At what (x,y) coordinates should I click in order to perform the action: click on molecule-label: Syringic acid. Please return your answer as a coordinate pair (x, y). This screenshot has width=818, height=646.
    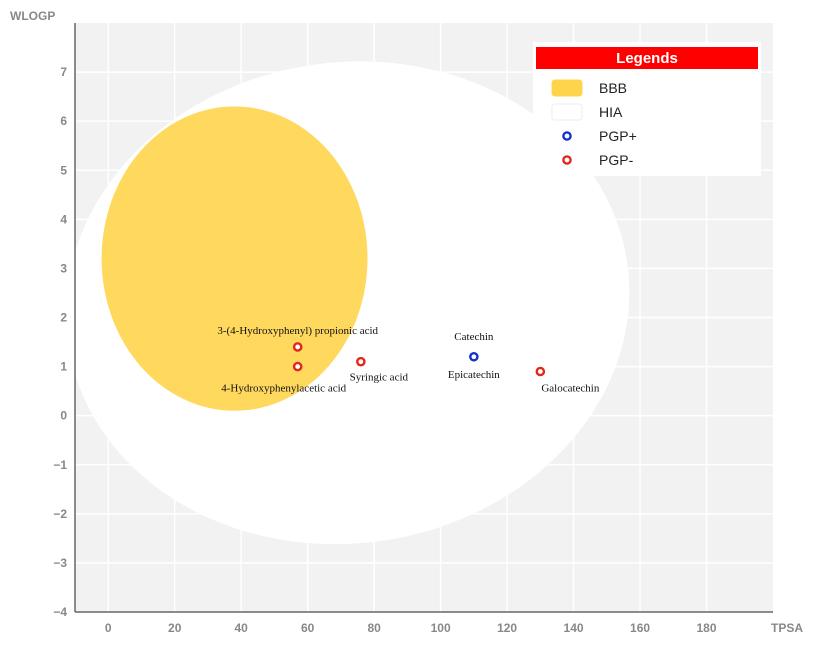
    Looking at the image, I should click on (379, 378).